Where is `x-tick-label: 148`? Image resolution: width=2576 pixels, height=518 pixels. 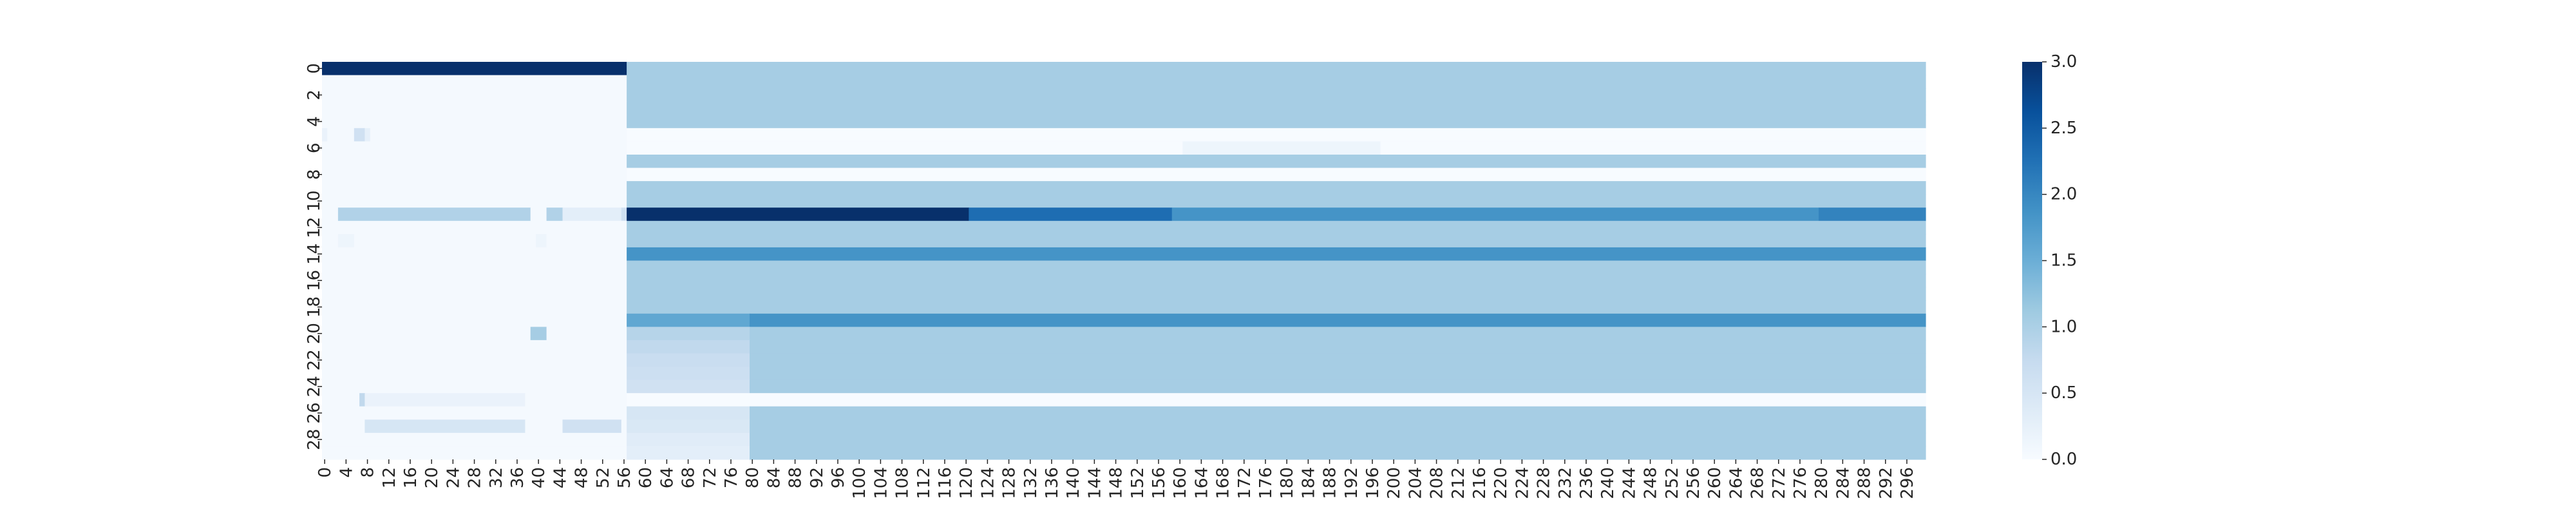
x-tick-label: 148 is located at coordinates (1116, 483).